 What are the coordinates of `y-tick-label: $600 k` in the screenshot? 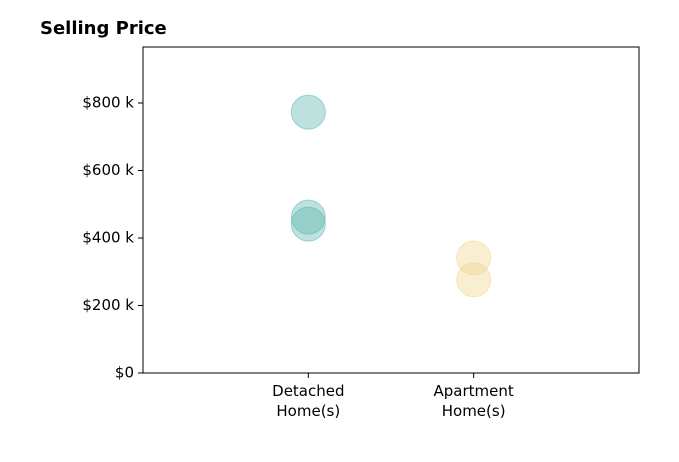 It's located at (108, 170).